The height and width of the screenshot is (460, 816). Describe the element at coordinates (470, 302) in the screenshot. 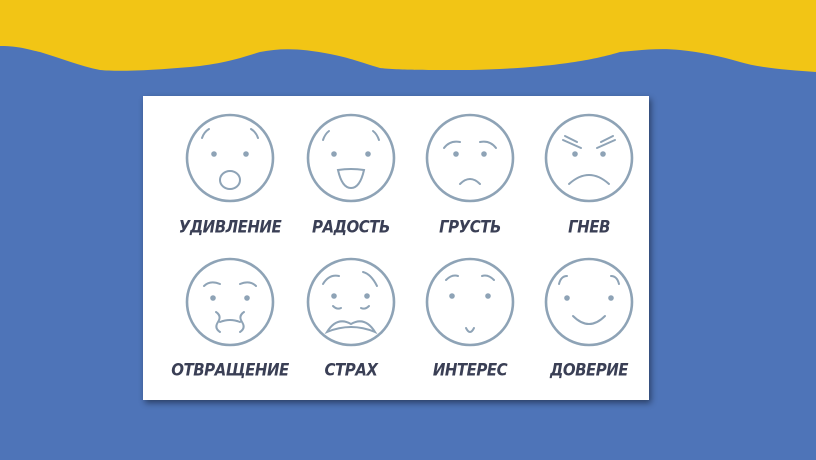

I see `face-interest-icon` at that location.